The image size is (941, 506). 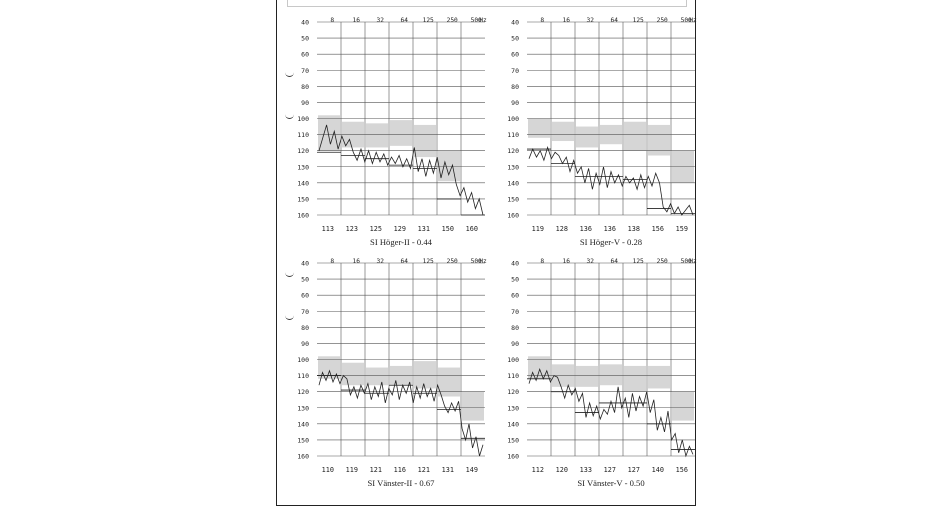 What do you see at coordinates (562, 229) in the screenshot?
I see `x-tick-label-bottom: 128` at bounding box center [562, 229].